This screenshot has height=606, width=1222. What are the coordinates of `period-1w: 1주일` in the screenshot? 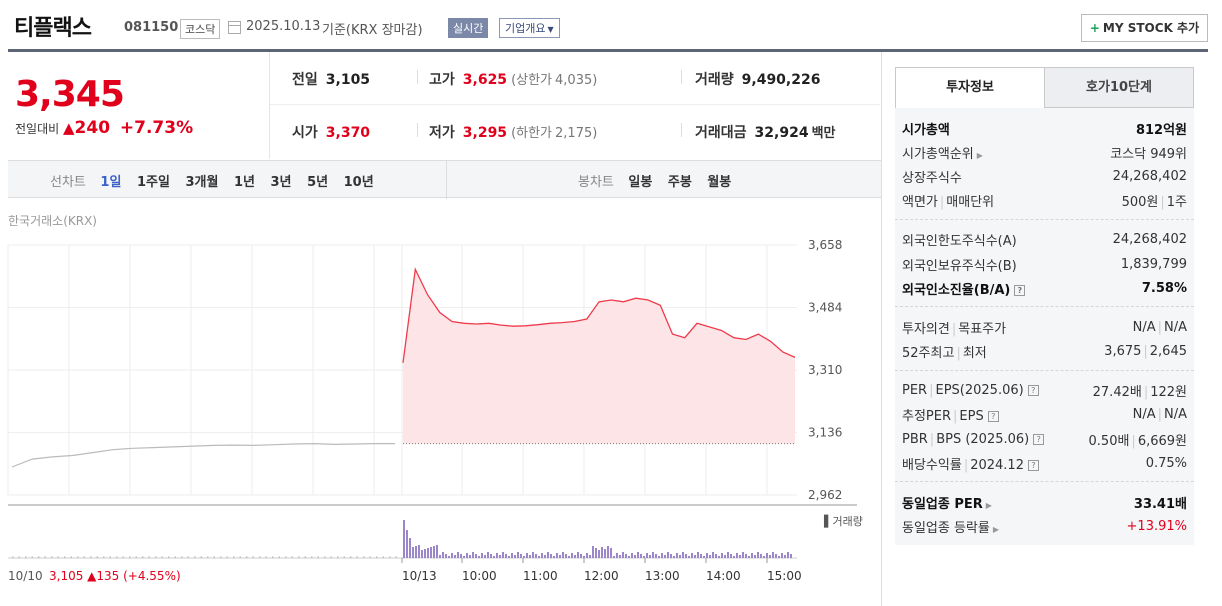 It's located at (153, 182).